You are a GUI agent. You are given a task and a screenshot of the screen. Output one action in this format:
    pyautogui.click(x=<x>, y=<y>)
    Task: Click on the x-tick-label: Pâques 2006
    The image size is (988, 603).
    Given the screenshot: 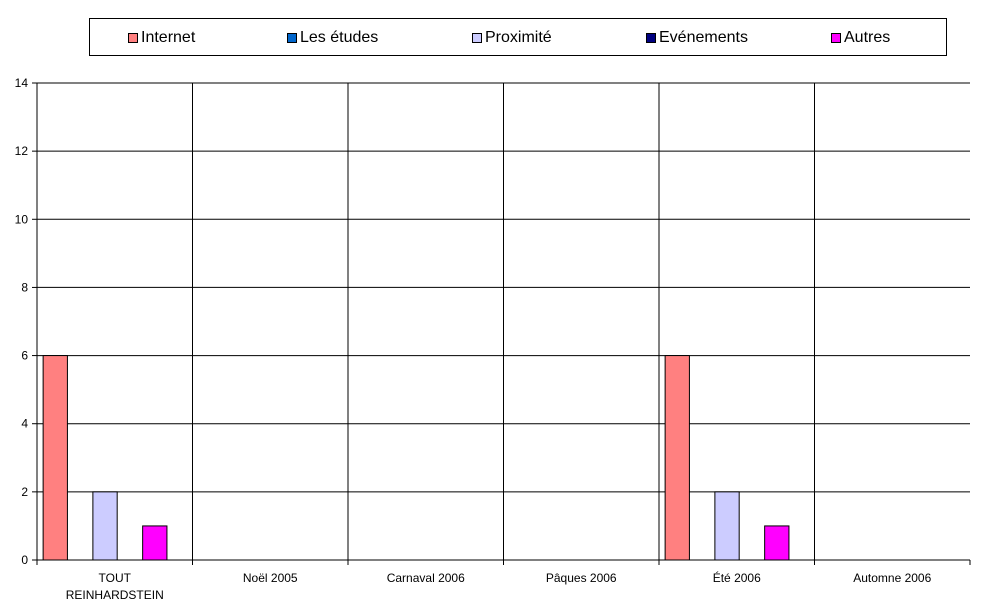 What is the action you would take?
    pyautogui.click(x=581, y=578)
    